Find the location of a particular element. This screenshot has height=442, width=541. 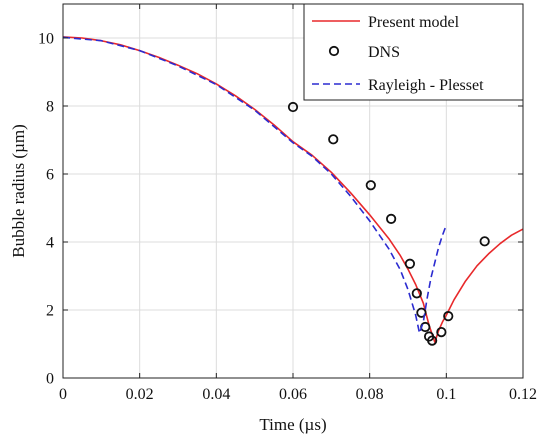

legend: Present model DNS Rayleigh - Plesset is located at coordinates (413, 52).